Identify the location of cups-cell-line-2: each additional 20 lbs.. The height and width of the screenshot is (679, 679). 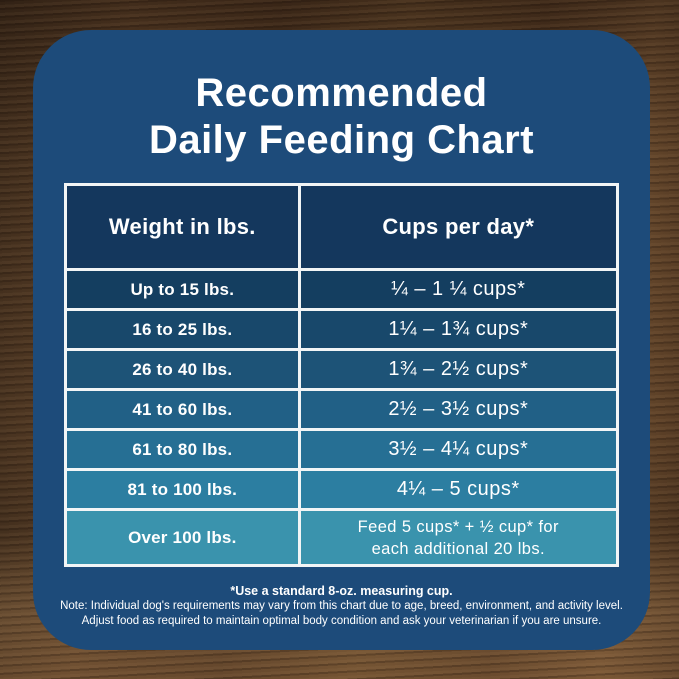
(458, 548).